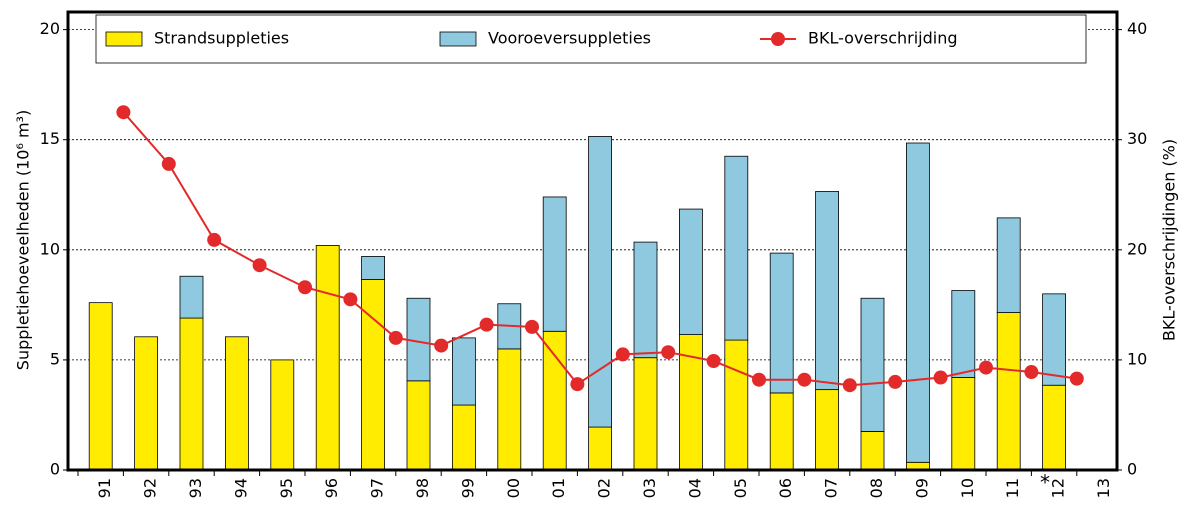 Image resolution: width=1189 pixels, height=510 pixels. I want to click on y-tick-label: 10, so click(50, 248).